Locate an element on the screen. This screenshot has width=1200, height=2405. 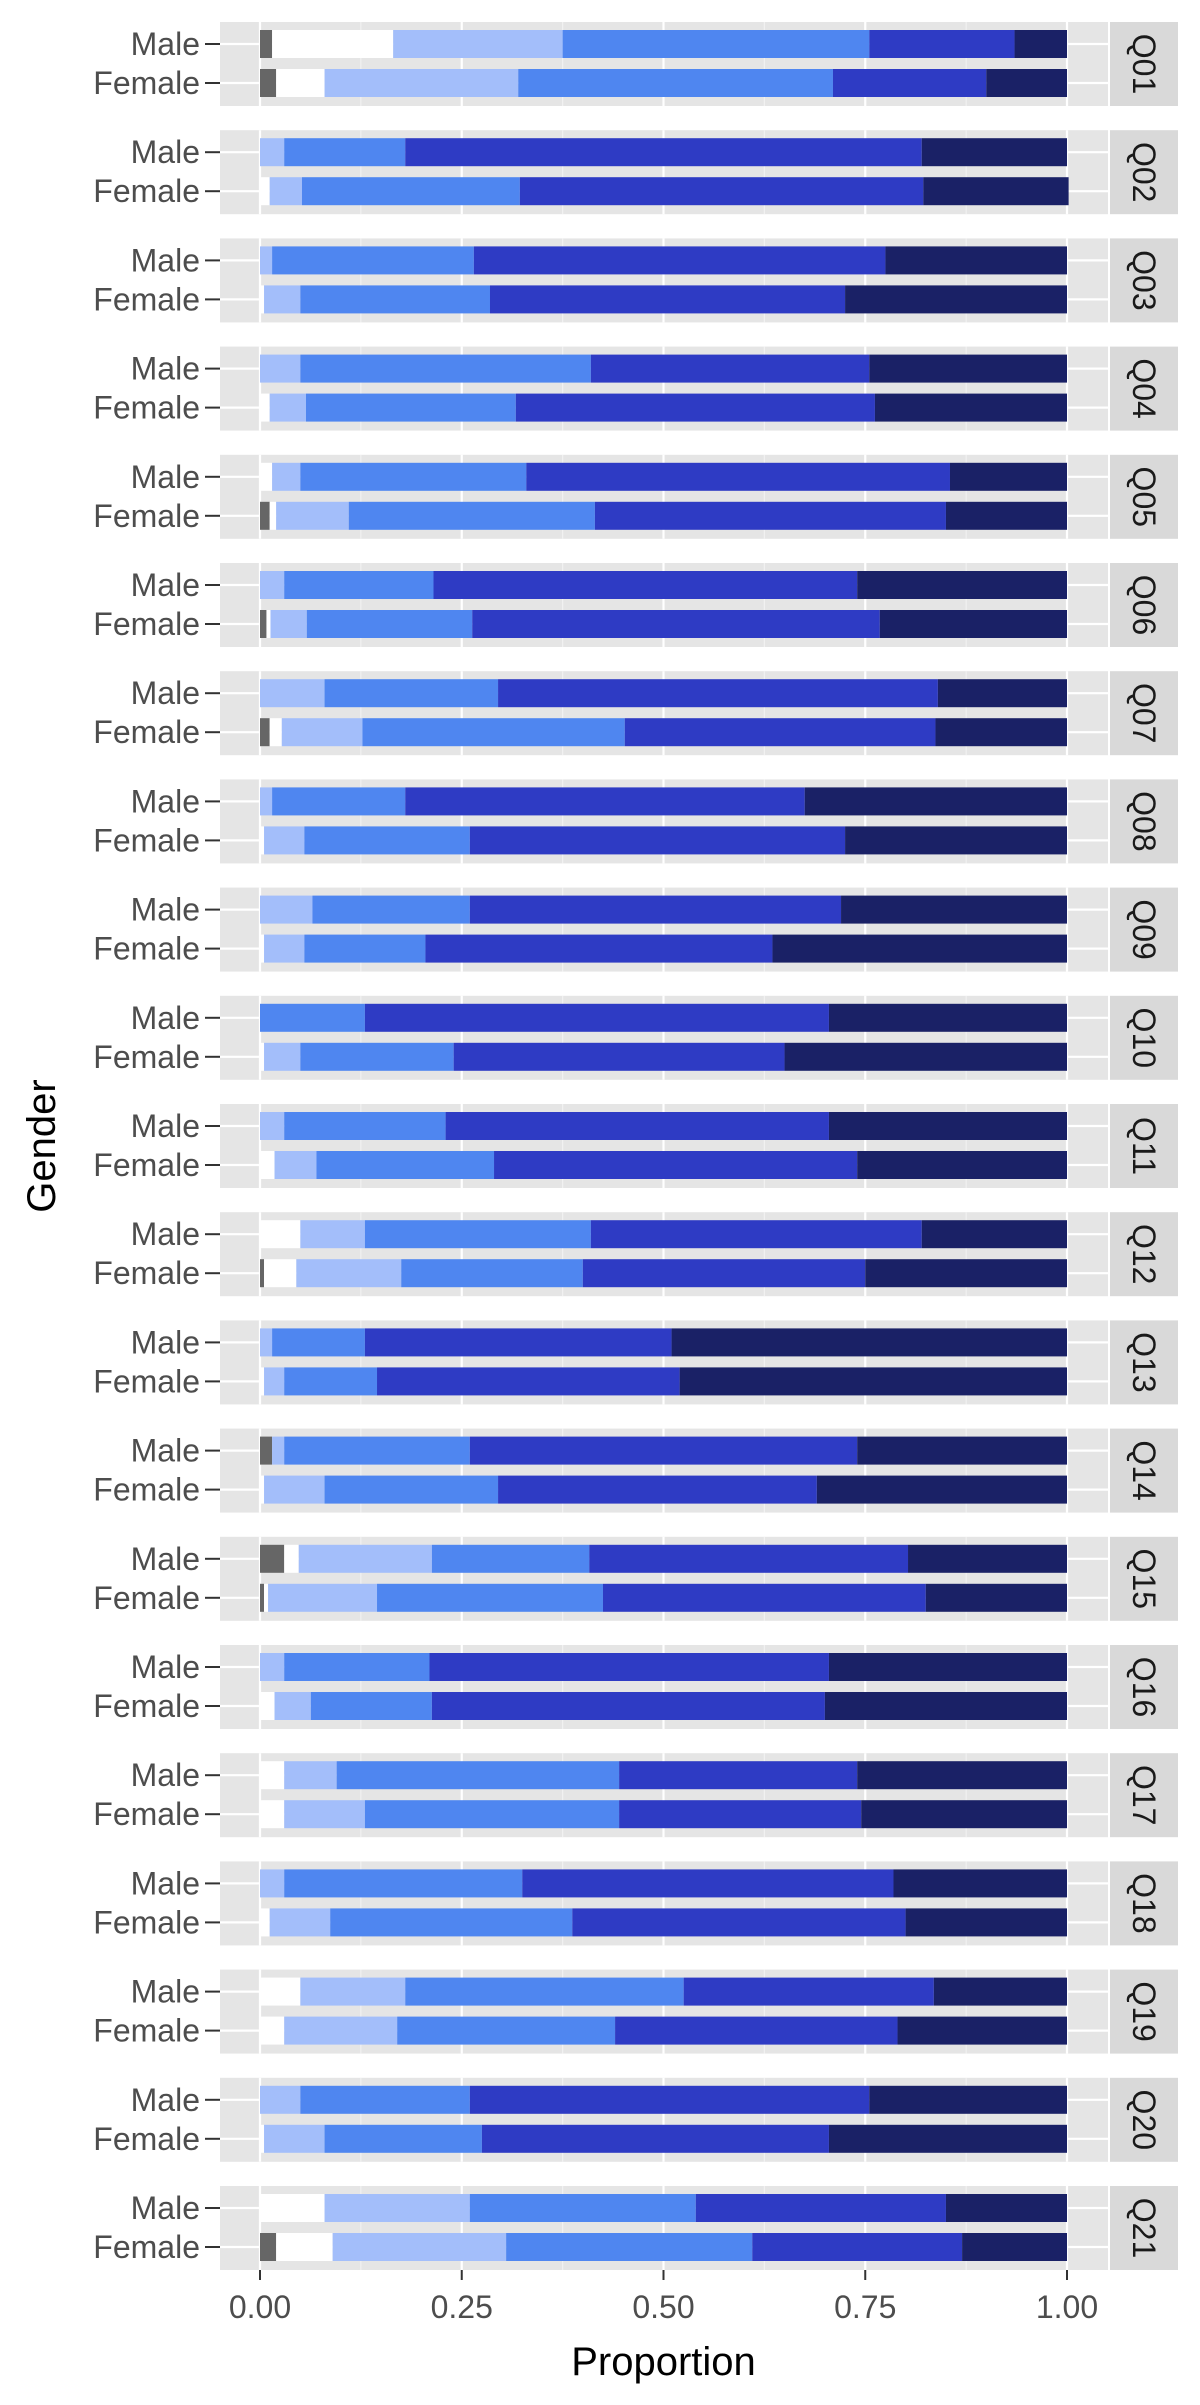
strip-background-q01 is located at coordinates (1144, 64).